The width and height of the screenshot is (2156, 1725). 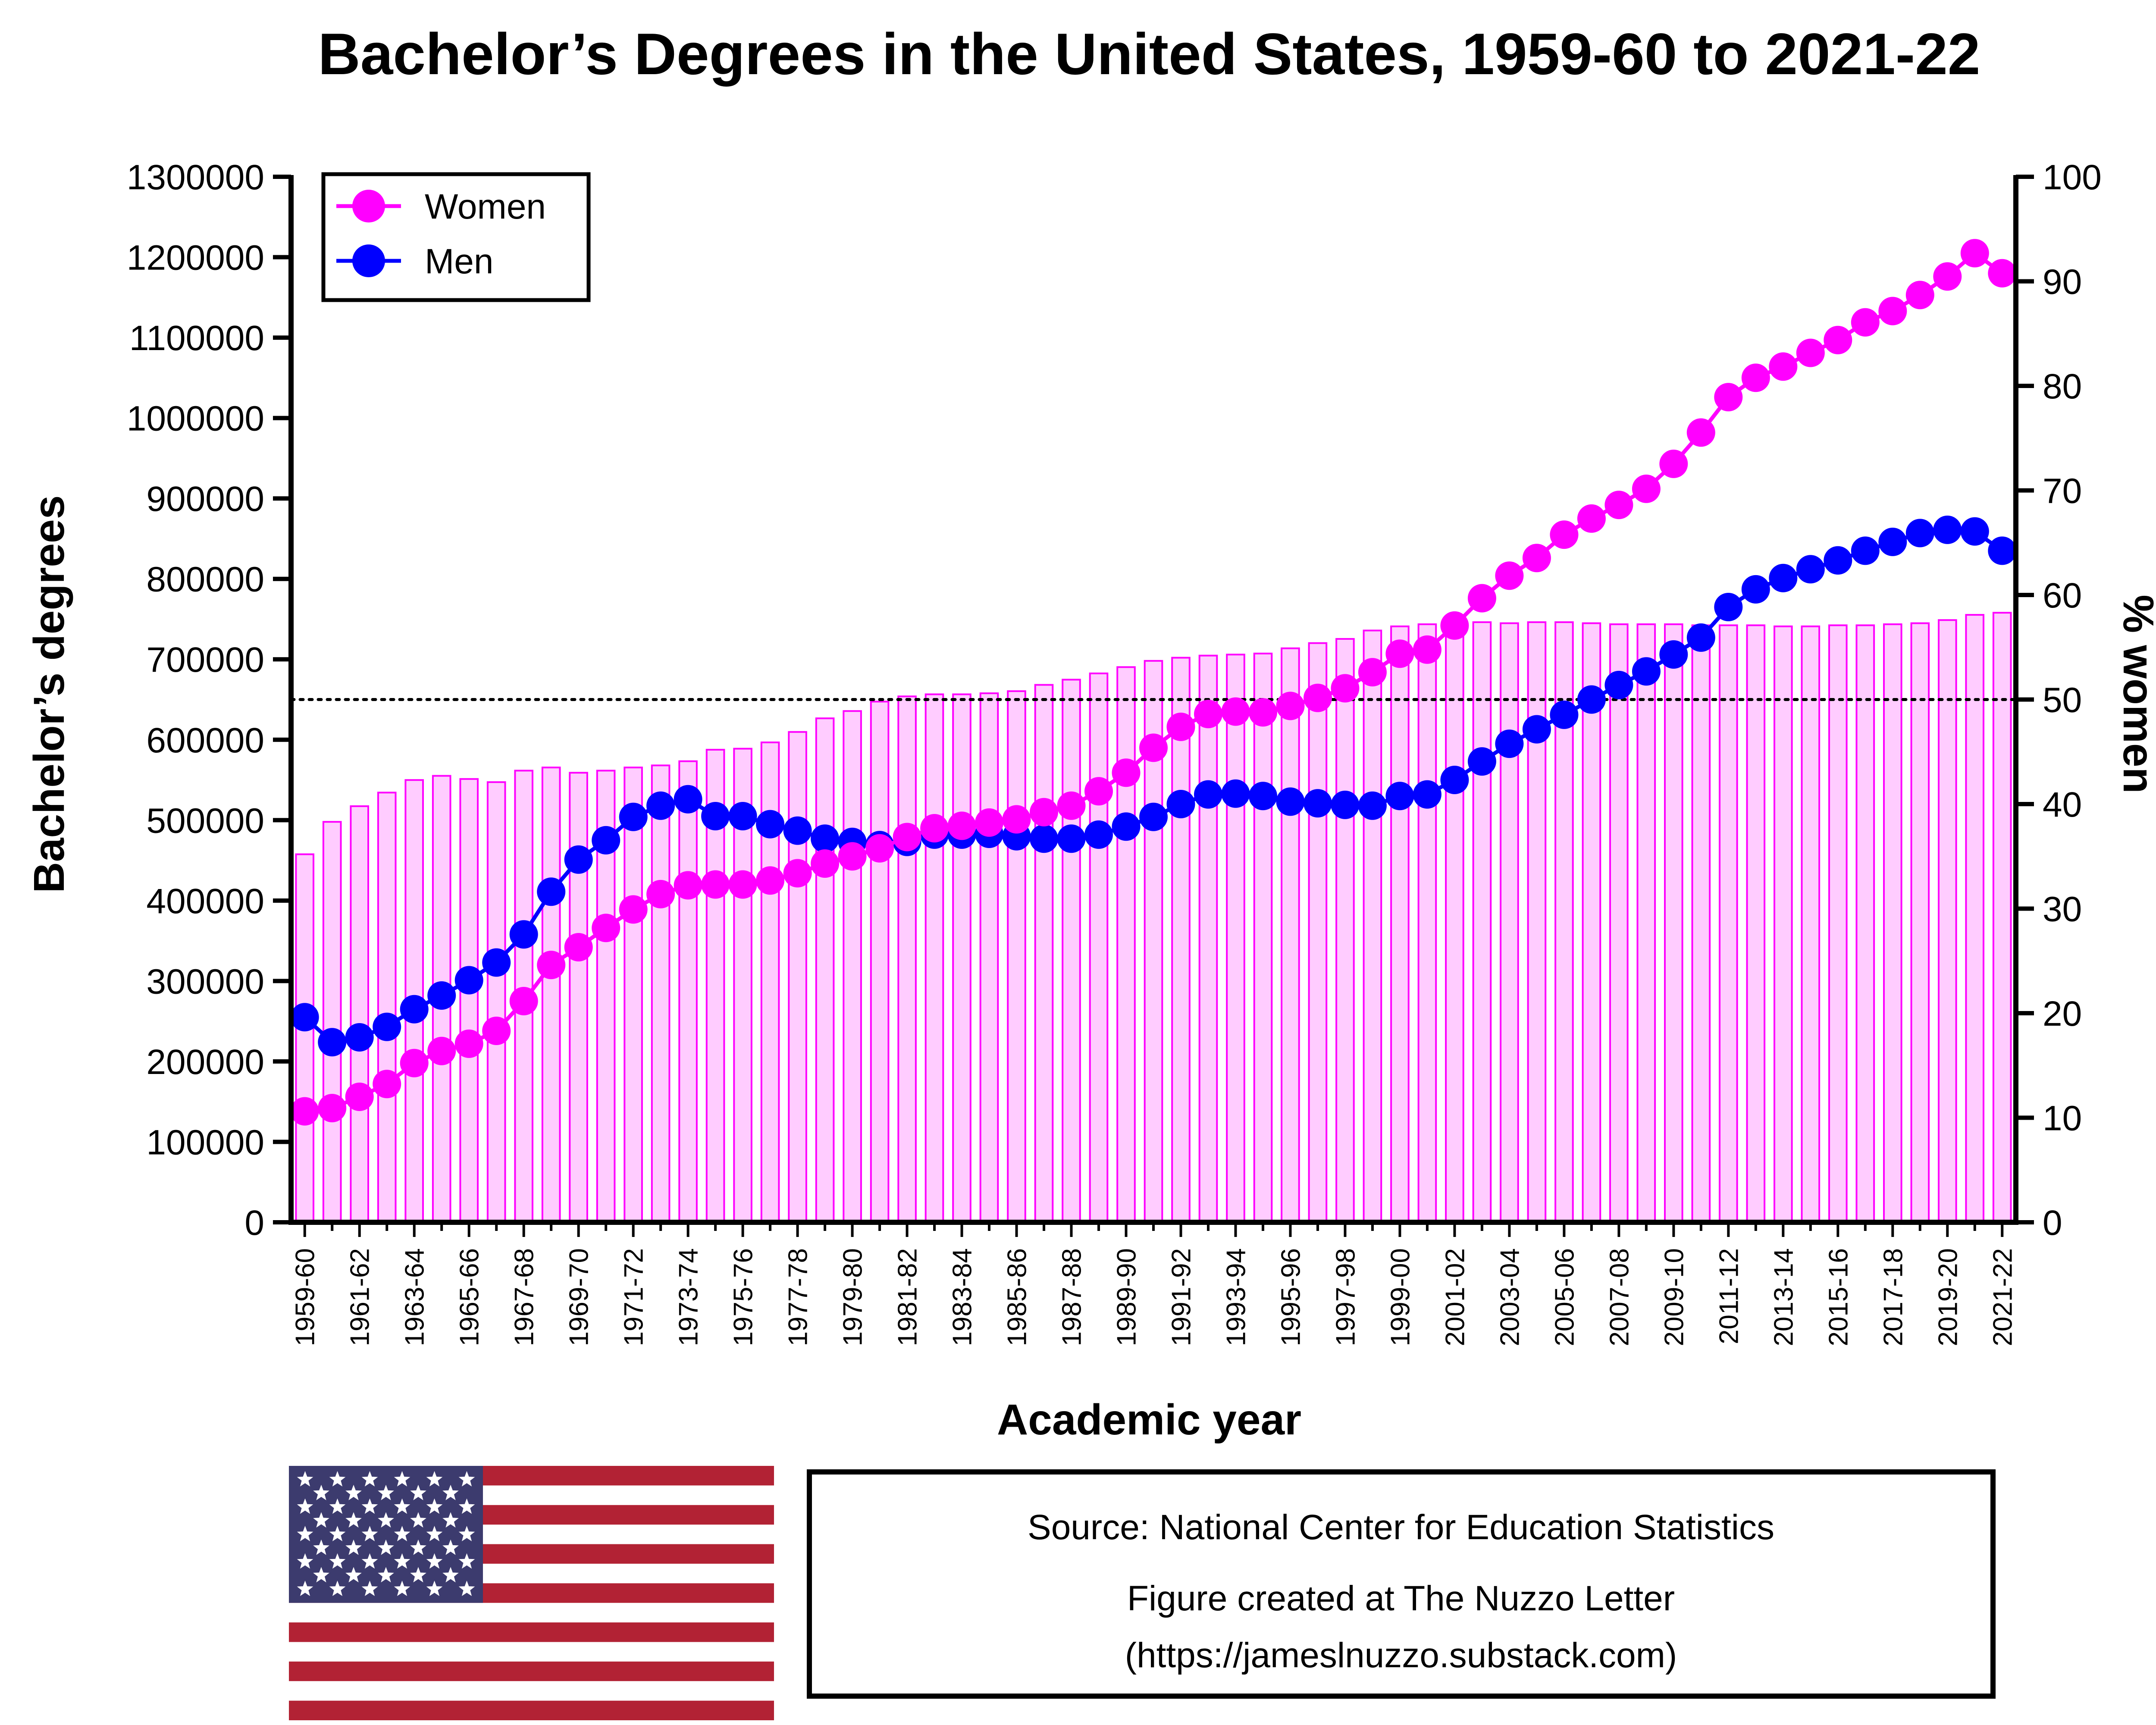 What do you see at coordinates (1291, 1297) in the screenshot?
I see `x-tick-label: 1995-96` at bounding box center [1291, 1297].